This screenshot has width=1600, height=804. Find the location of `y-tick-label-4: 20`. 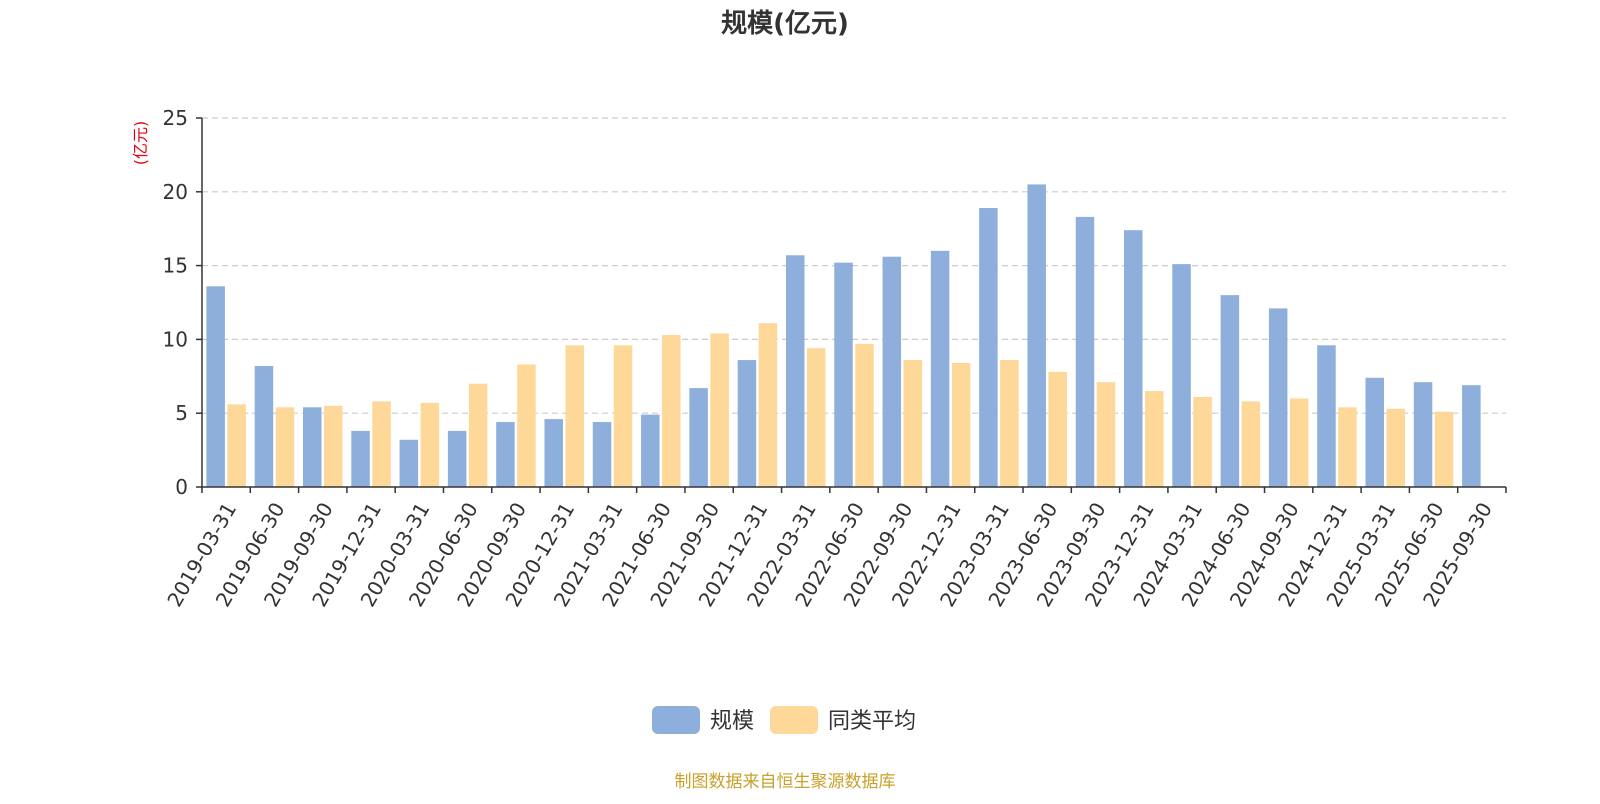

y-tick-label-4: 20 is located at coordinates (175, 192).